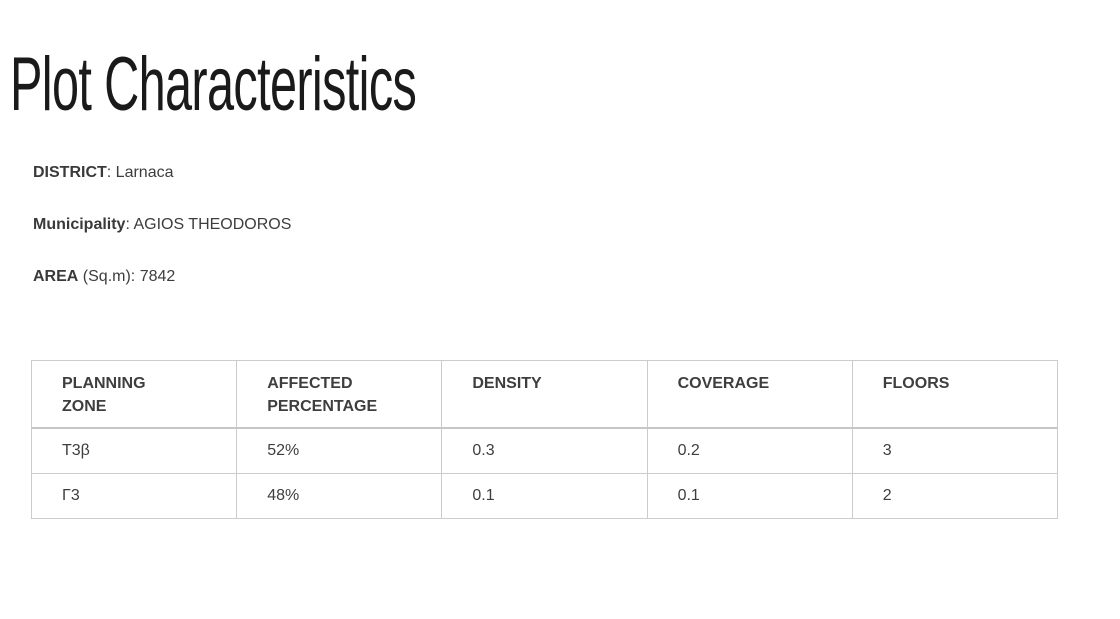 This screenshot has height=619, width=1120. Describe the element at coordinates (79, 225) in the screenshot. I see `municipality-label: Municipality` at that location.